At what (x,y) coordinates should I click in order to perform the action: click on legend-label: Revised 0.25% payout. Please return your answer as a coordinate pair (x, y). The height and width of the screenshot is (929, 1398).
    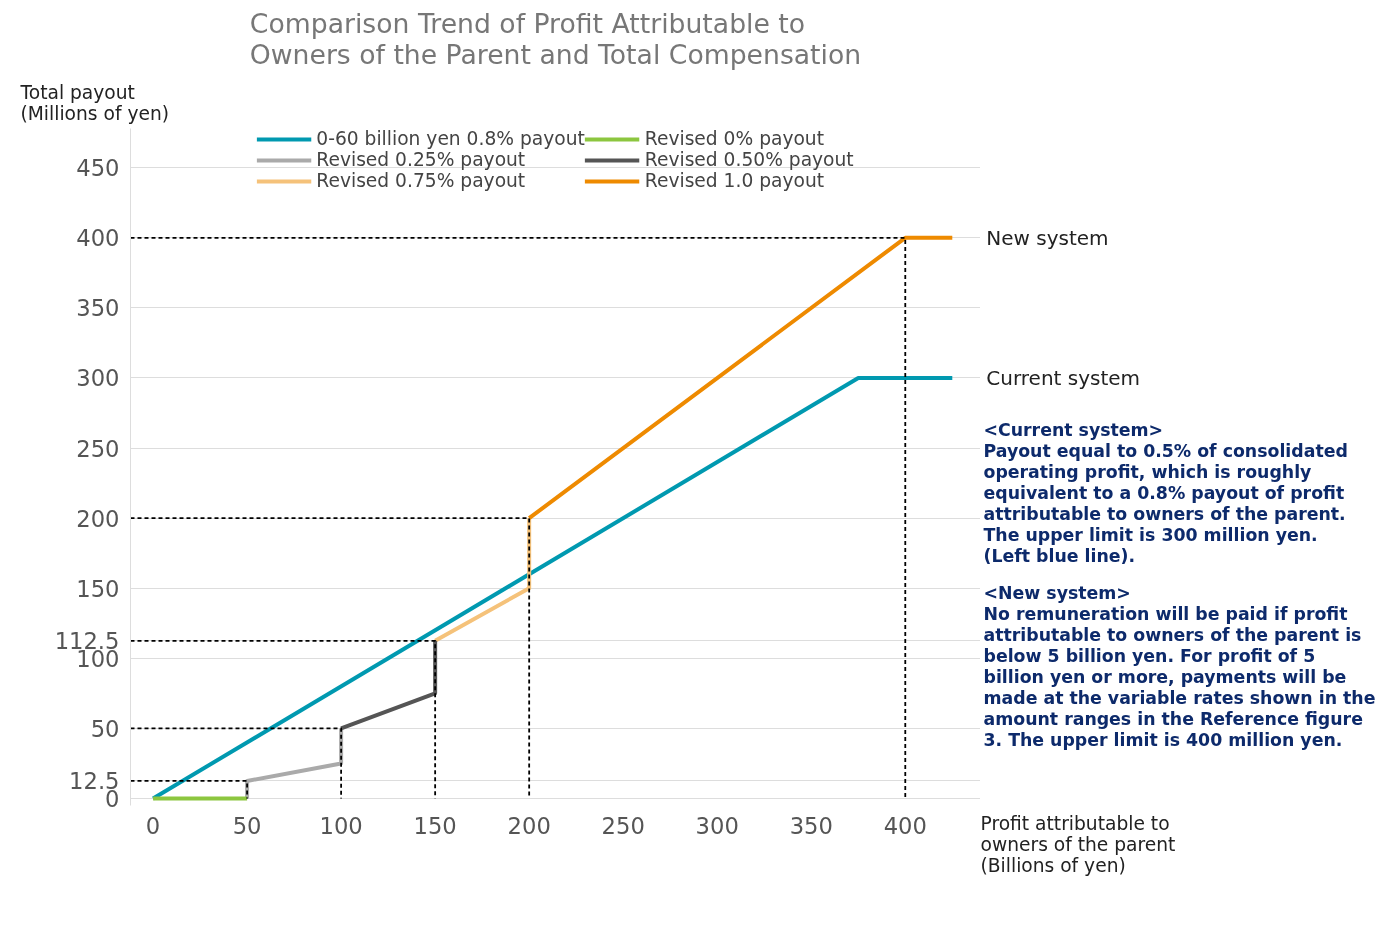
    Looking at the image, I should click on (421, 159).